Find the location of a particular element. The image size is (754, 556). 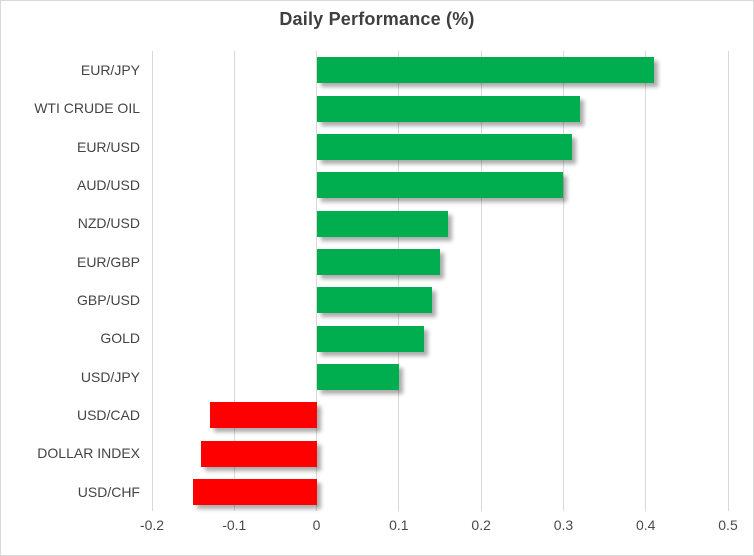

gridline--0.1 is located at coordinates (234, 281).